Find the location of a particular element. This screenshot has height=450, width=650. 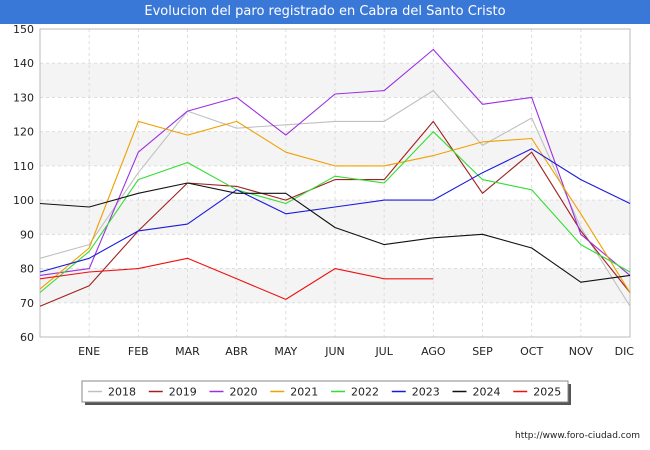

x-axis-ticks: ENE FEB MAR ABR MAY JUN JUL AGO SEP OCT NOV DIC is located at coordinates (356, 351).